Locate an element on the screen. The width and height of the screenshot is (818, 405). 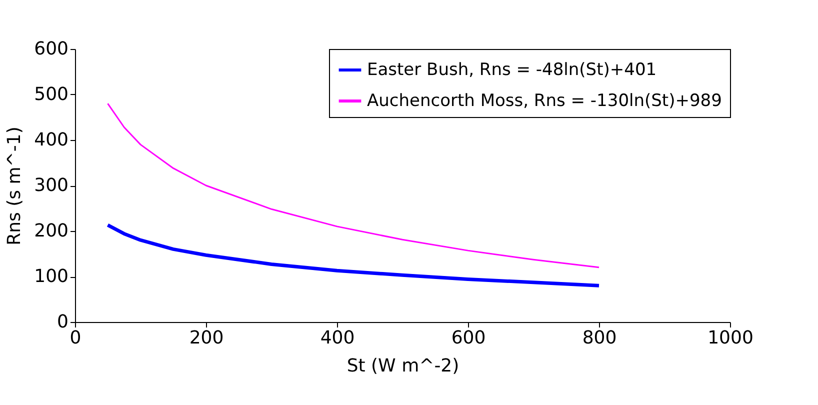
y-axis-title: Rns (s m^-1) is located at coordinates (15, 186).